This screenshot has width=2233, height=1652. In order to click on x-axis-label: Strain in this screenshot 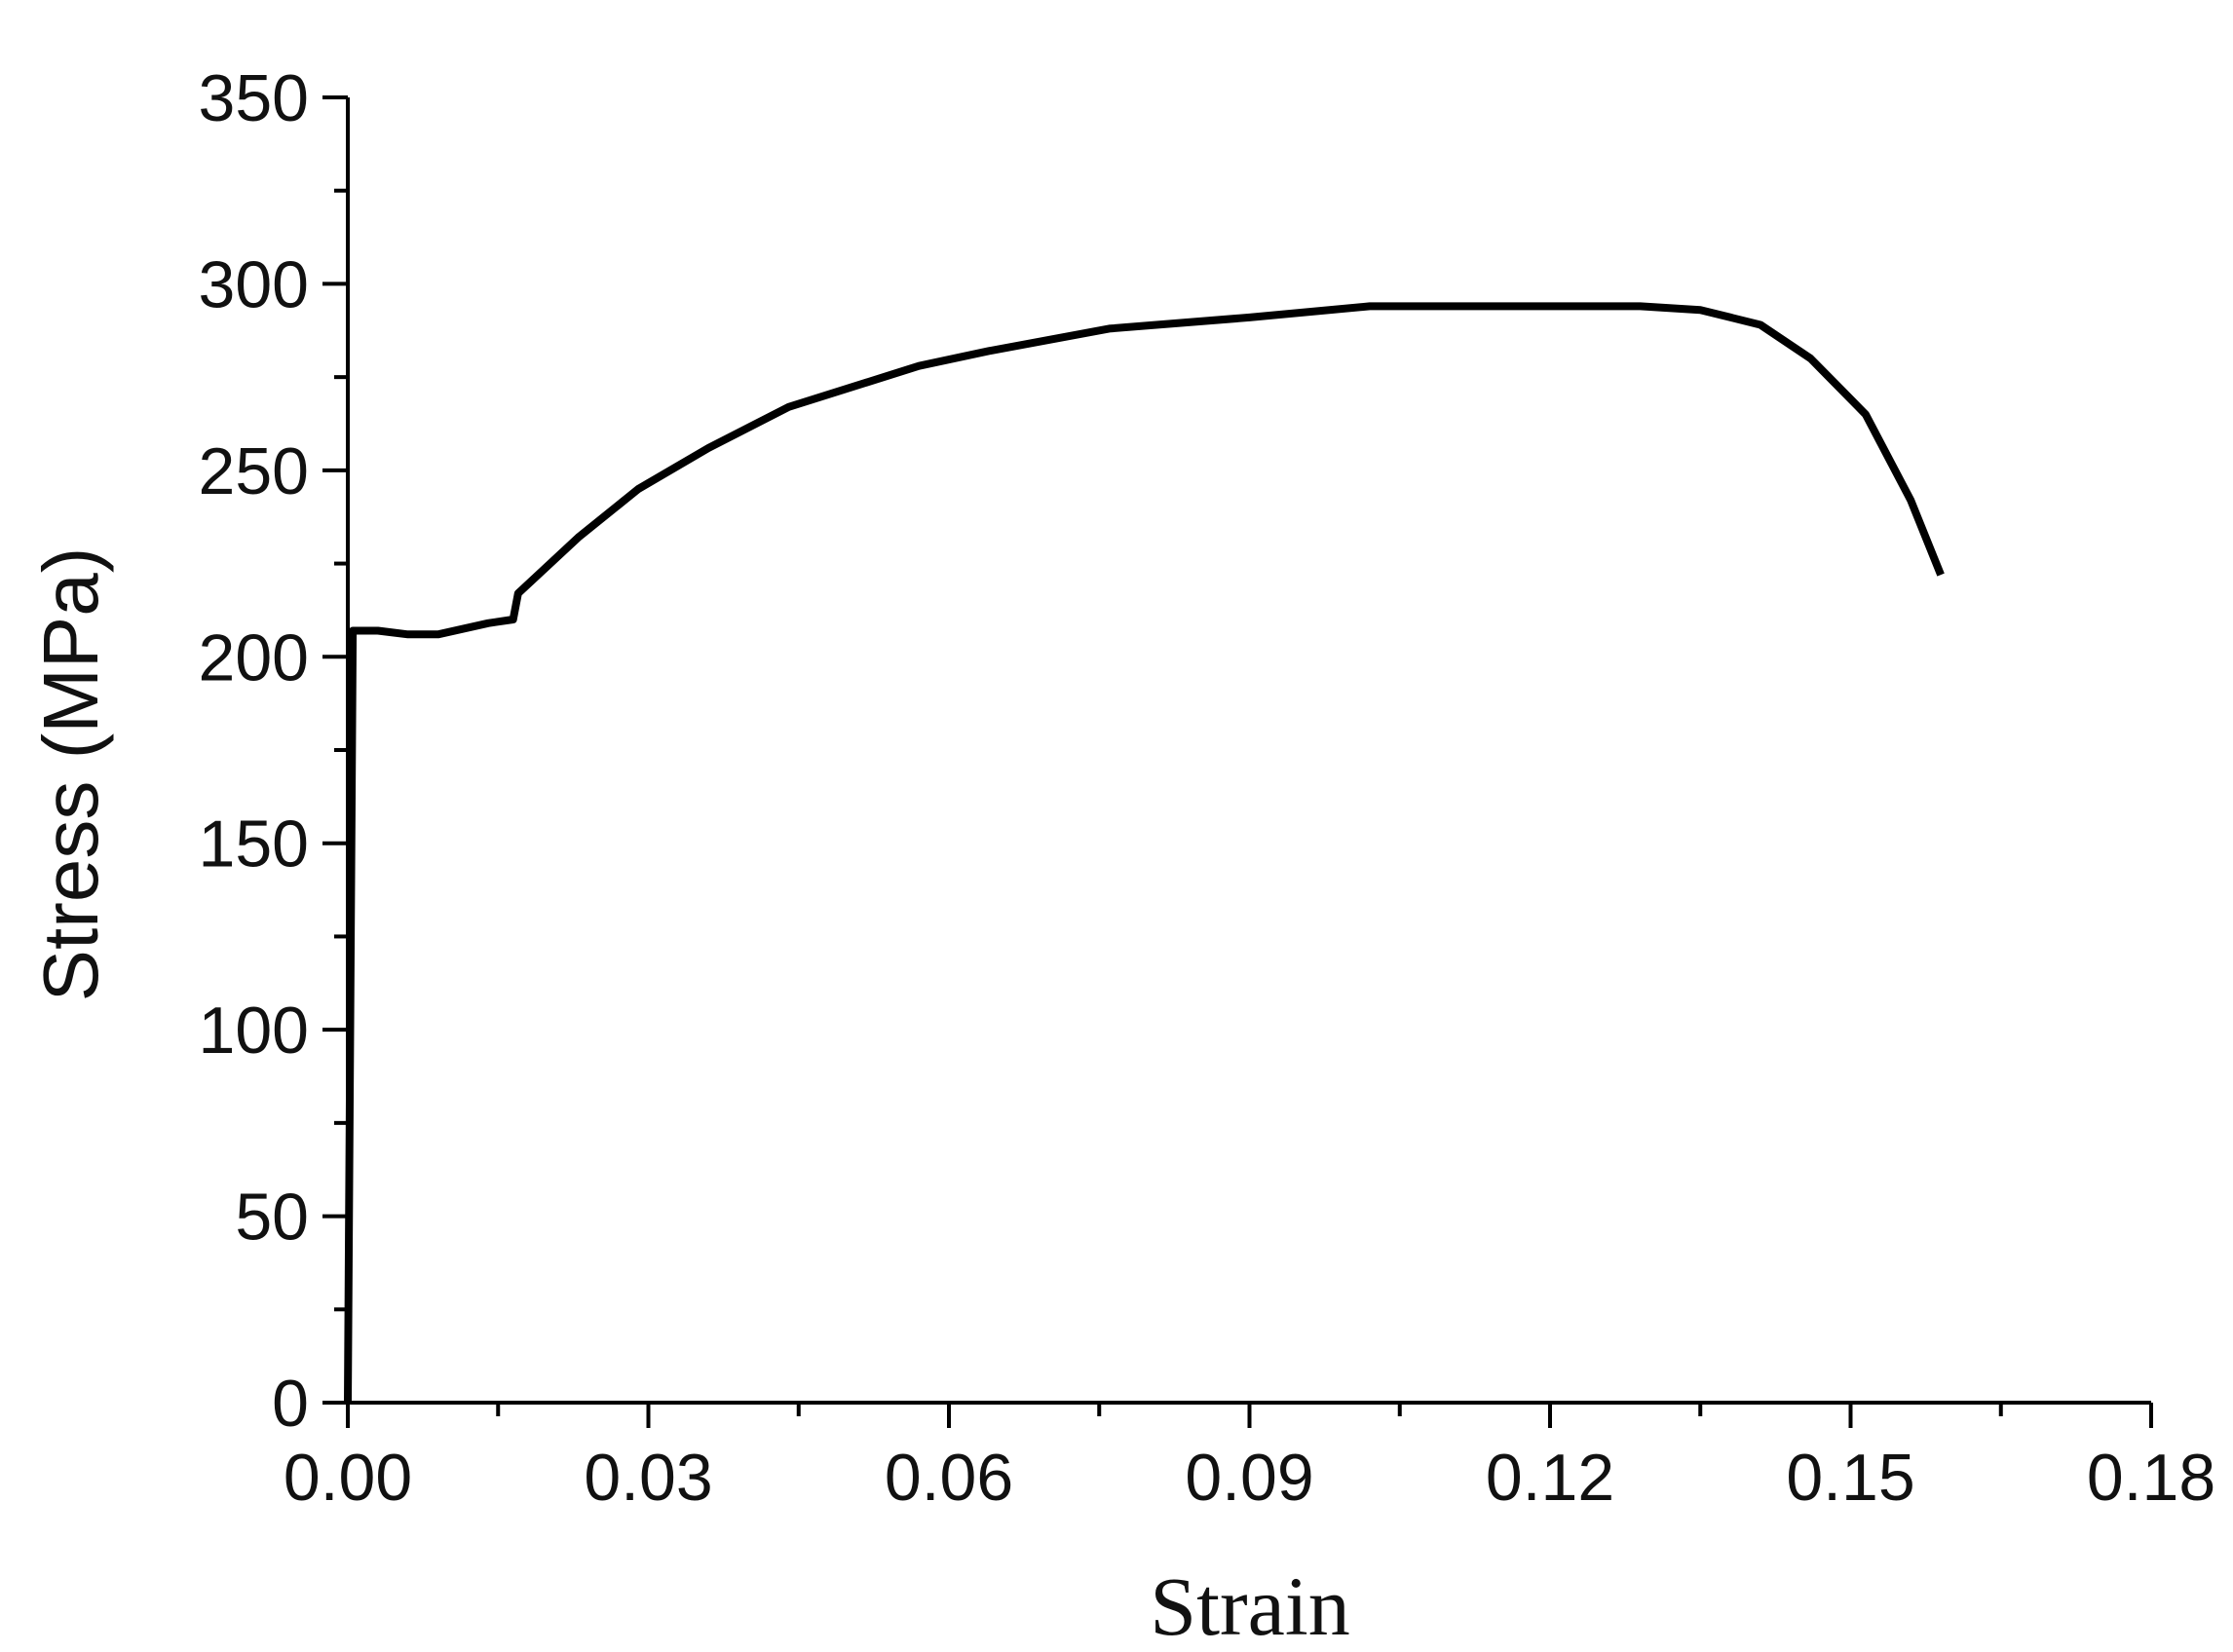, I will do `click(1249, 1606)`.